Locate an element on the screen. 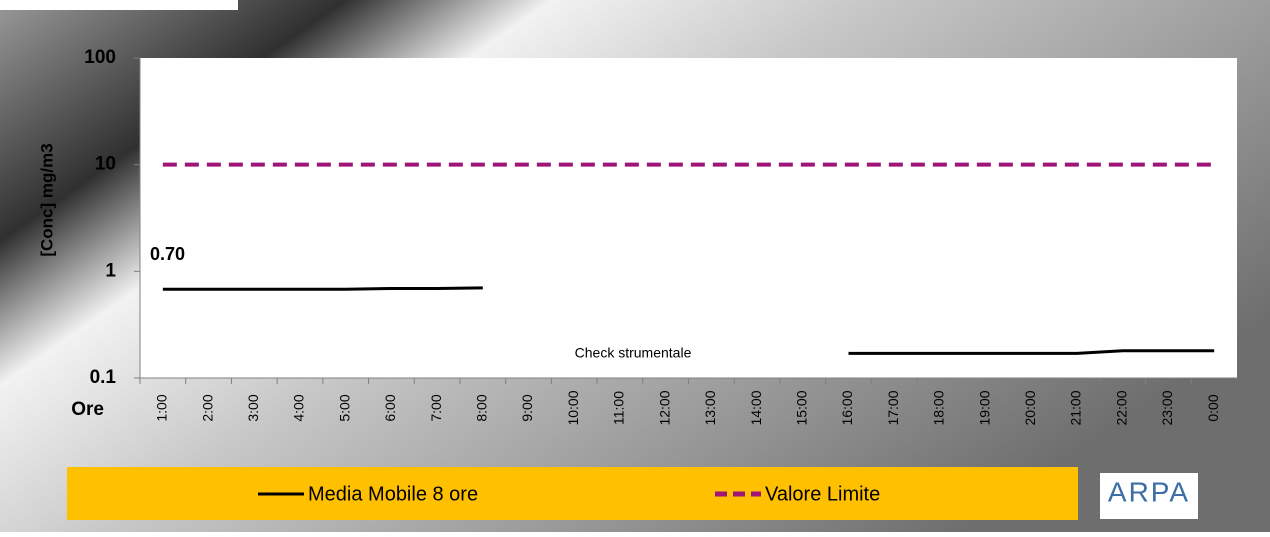  legend-label: Media Mobile 8 ore is located at coordinates (393, 494).